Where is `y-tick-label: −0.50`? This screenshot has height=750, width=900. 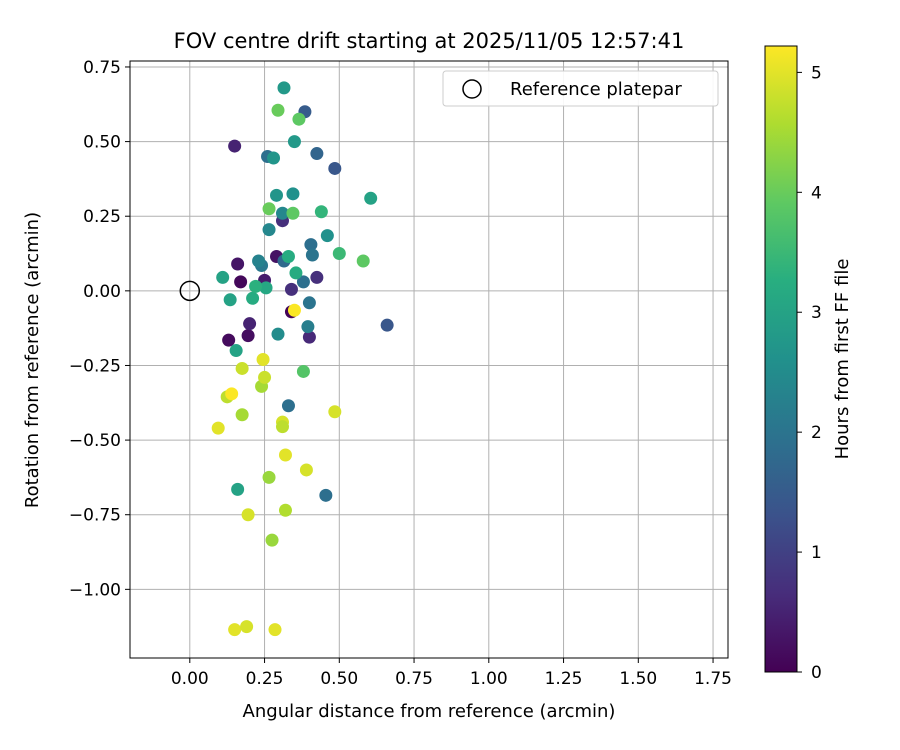
y-tick-label: −0.50 is located at coordinates (95, 441).